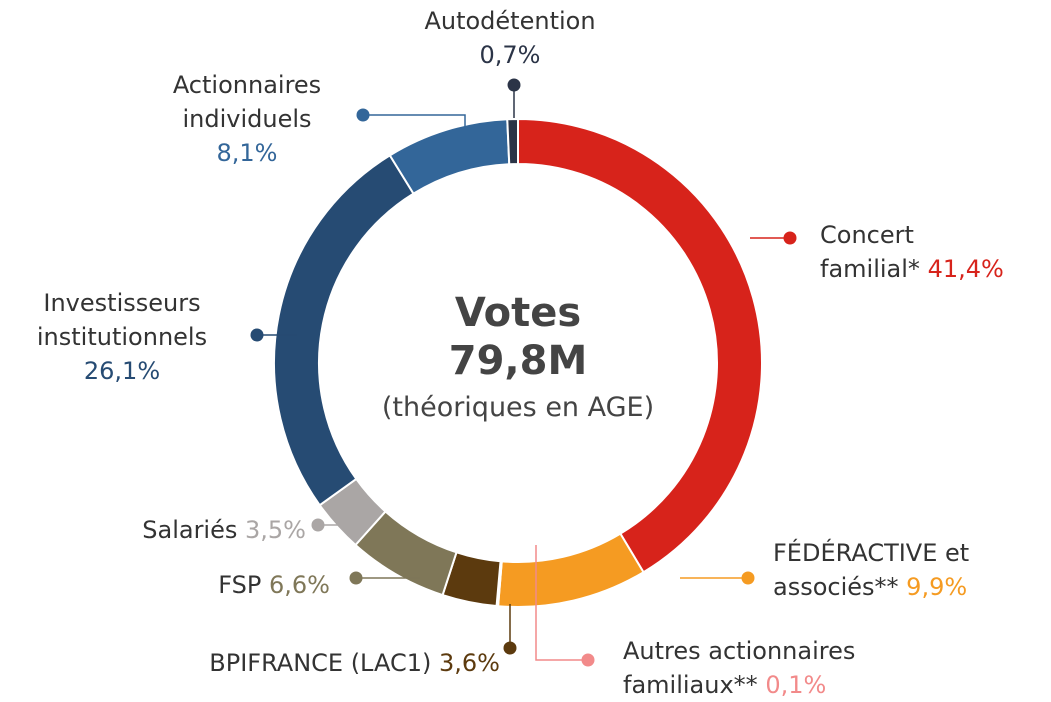  I want to click on slice-label: BPIFRANCE (LAC1) 3,6%, so click(354, 663).